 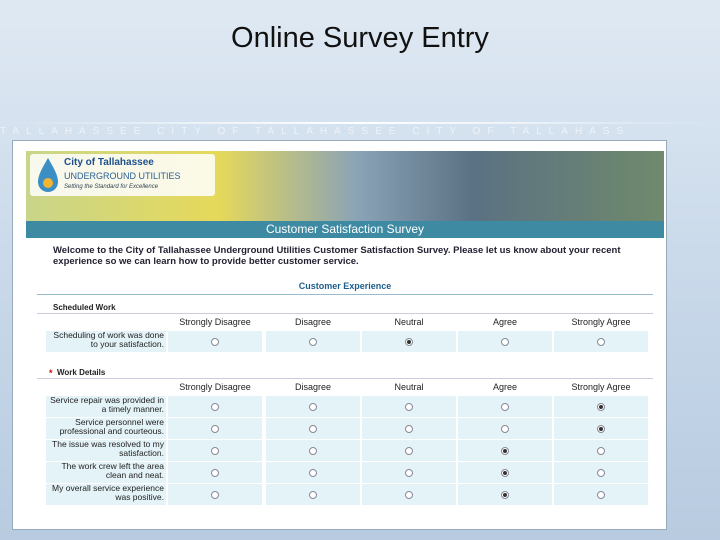 I want to click on section-title: Customer Experience, so click(x=345, y=286).